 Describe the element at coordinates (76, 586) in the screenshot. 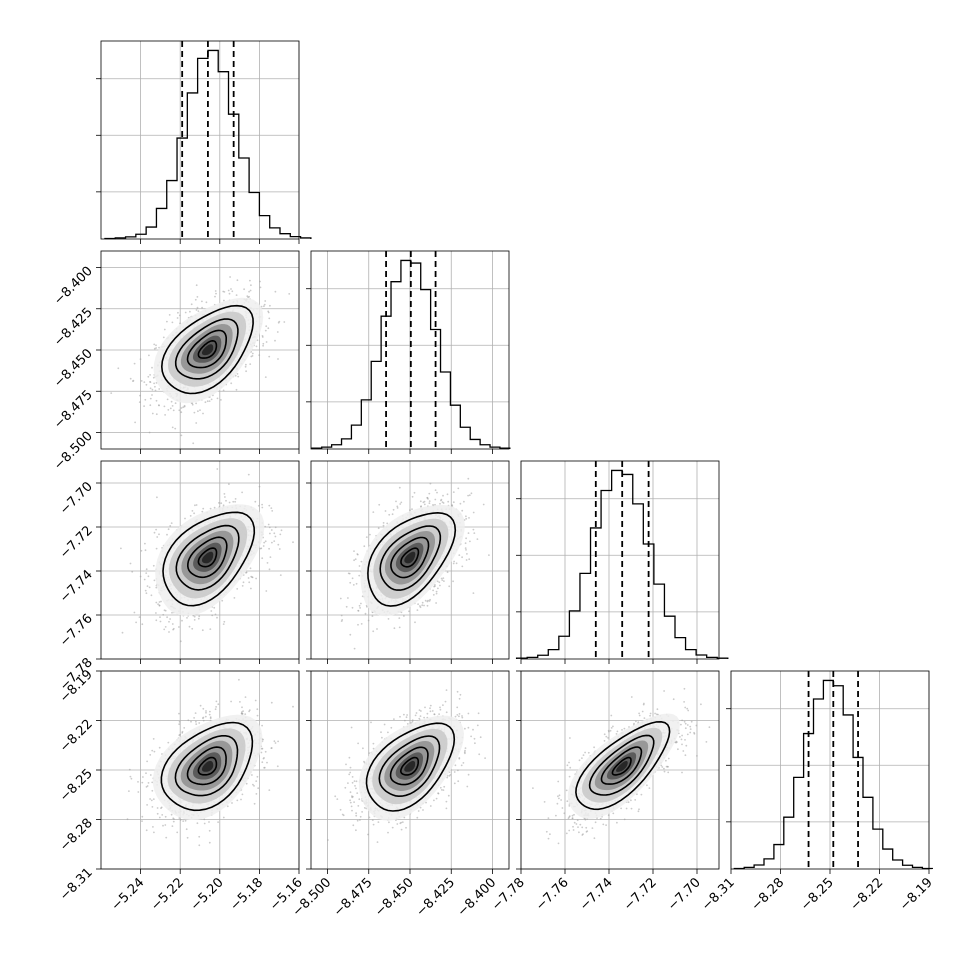

I see `y-tick-label: −7.74` at that location.